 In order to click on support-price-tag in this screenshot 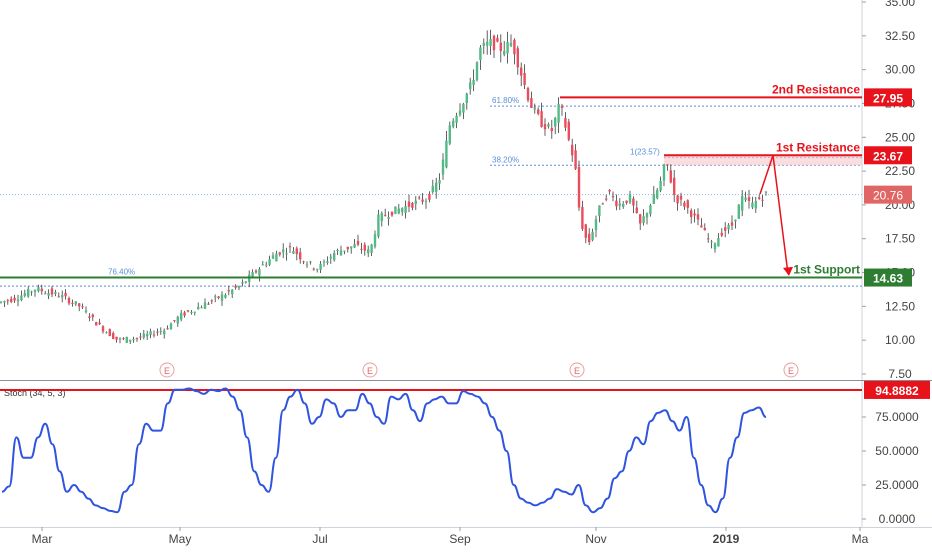, I will do `click(888, 277)`.